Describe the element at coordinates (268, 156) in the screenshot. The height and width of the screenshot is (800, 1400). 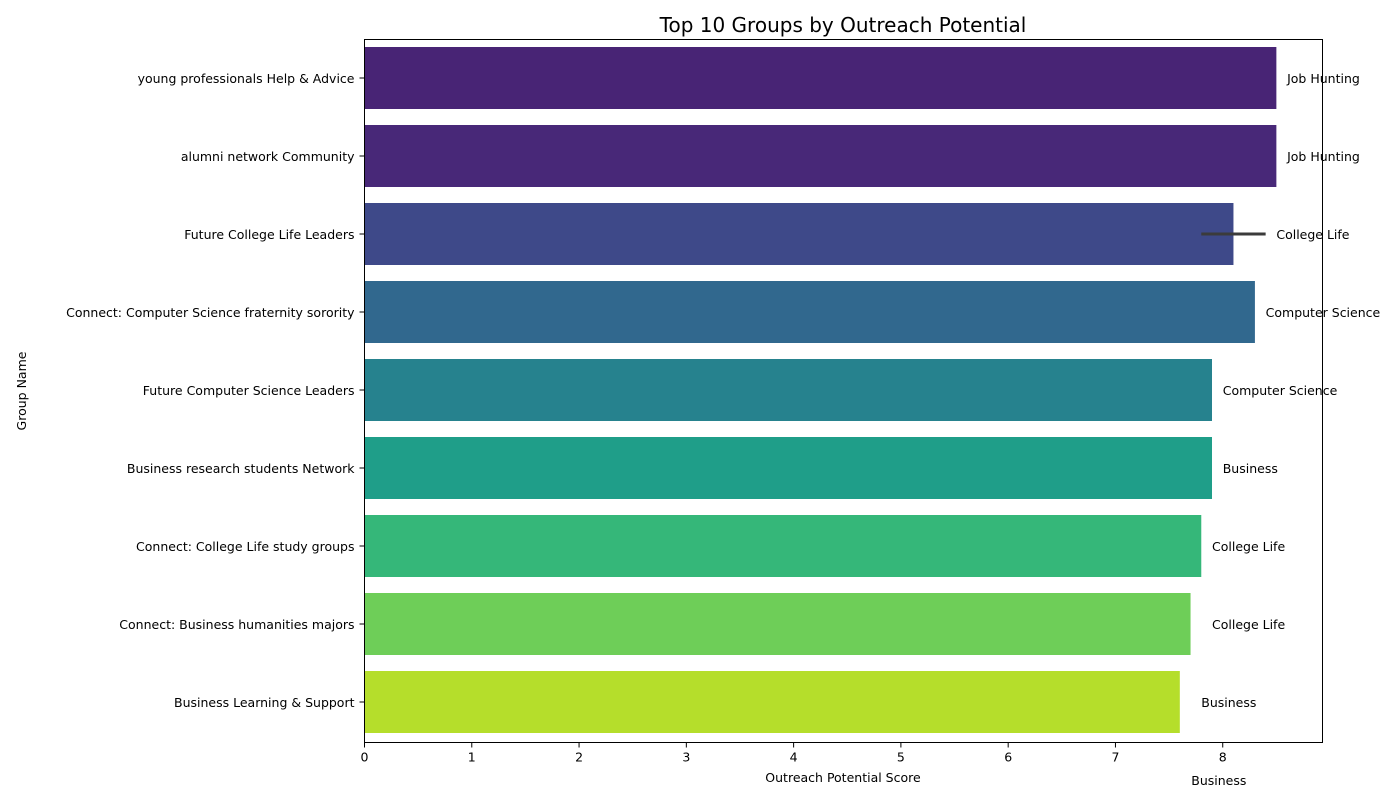
I see `y-tick-label: alumni network Community` at that location.